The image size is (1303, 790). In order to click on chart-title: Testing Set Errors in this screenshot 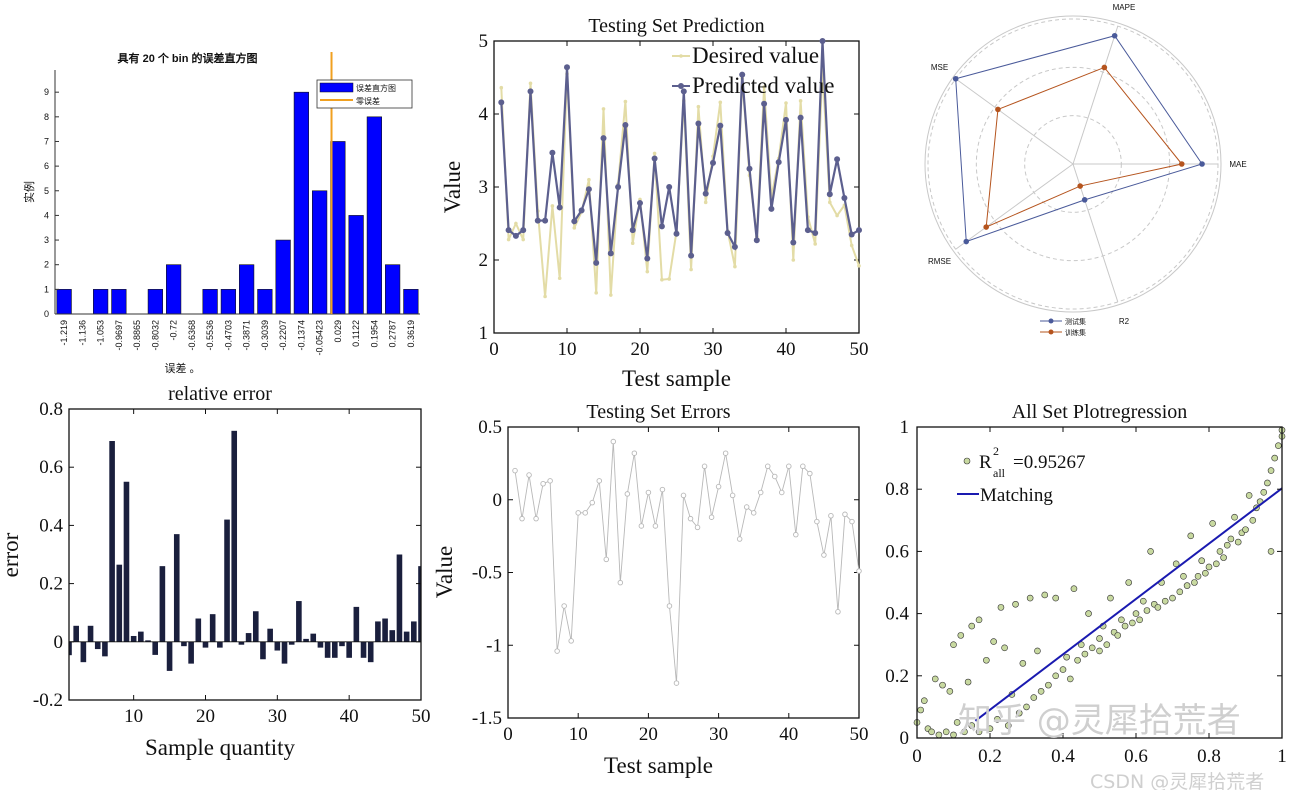, I will do `click(658, 412)`.